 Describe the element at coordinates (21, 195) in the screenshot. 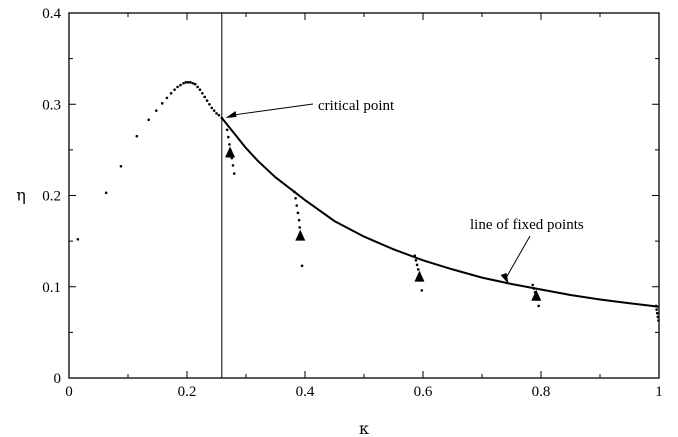

I see `y-axis-label: η` at that location.